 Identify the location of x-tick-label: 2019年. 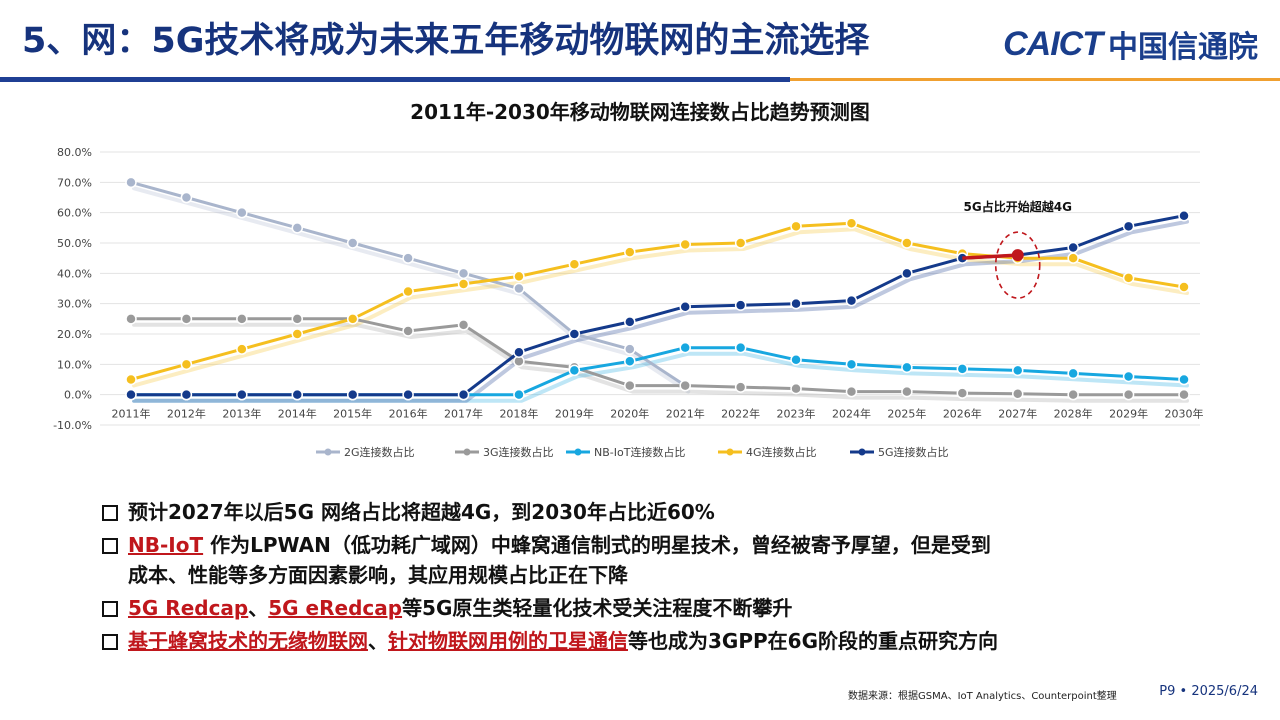
(574, 414).